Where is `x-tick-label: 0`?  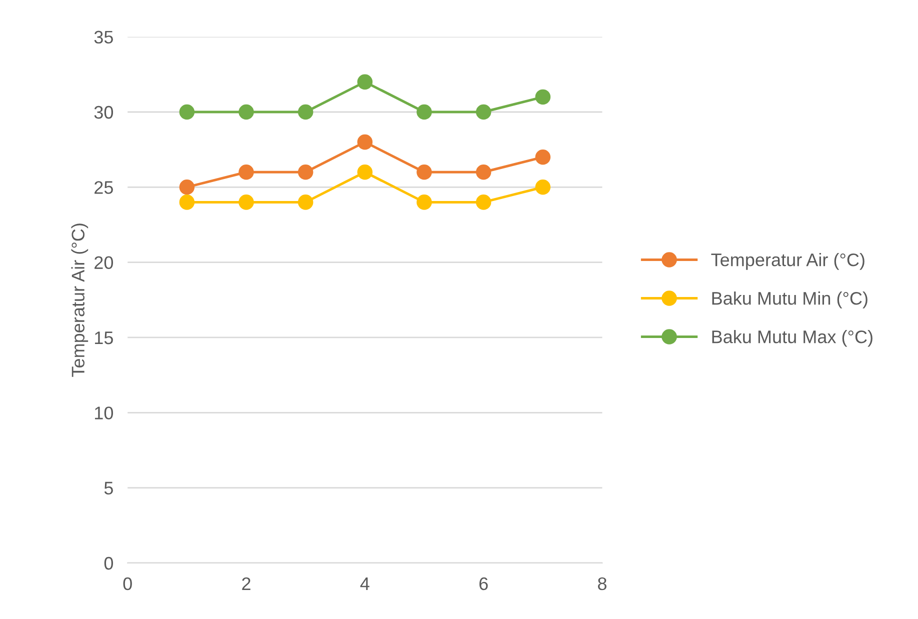
x-tick-label: 0 is located at coordinates (127, 583).